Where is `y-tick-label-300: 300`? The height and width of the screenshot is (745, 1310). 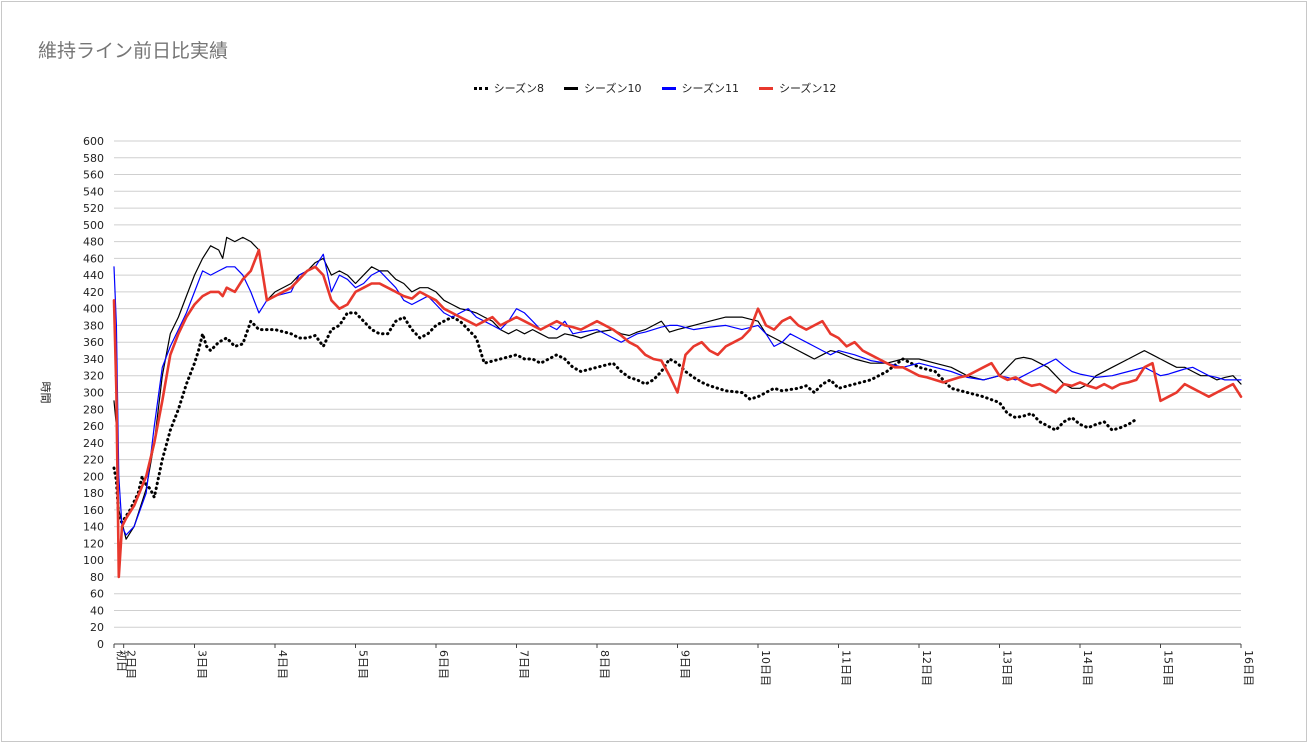
y-tick-label-300: 300 is located at coordinates (93, 393).